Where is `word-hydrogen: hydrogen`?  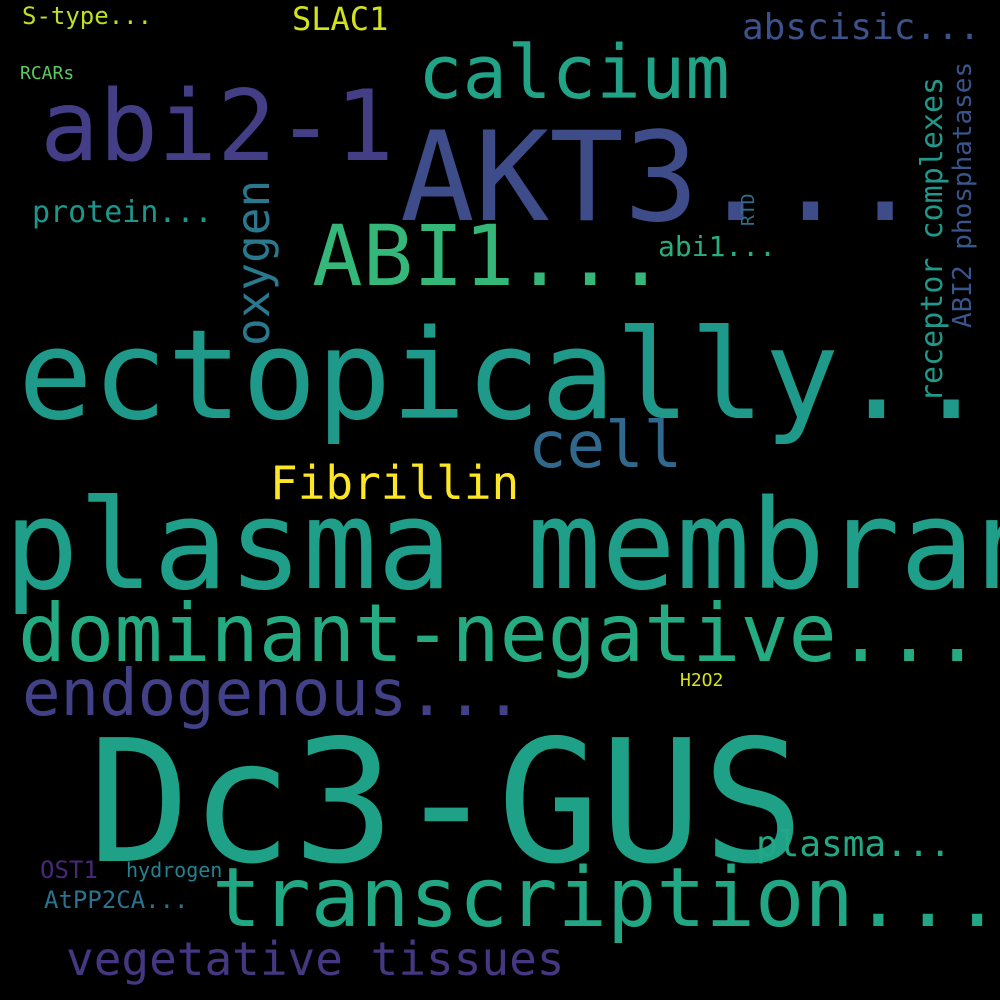
word-hydrogen: hydrogen is located at coordinates (174, 870).